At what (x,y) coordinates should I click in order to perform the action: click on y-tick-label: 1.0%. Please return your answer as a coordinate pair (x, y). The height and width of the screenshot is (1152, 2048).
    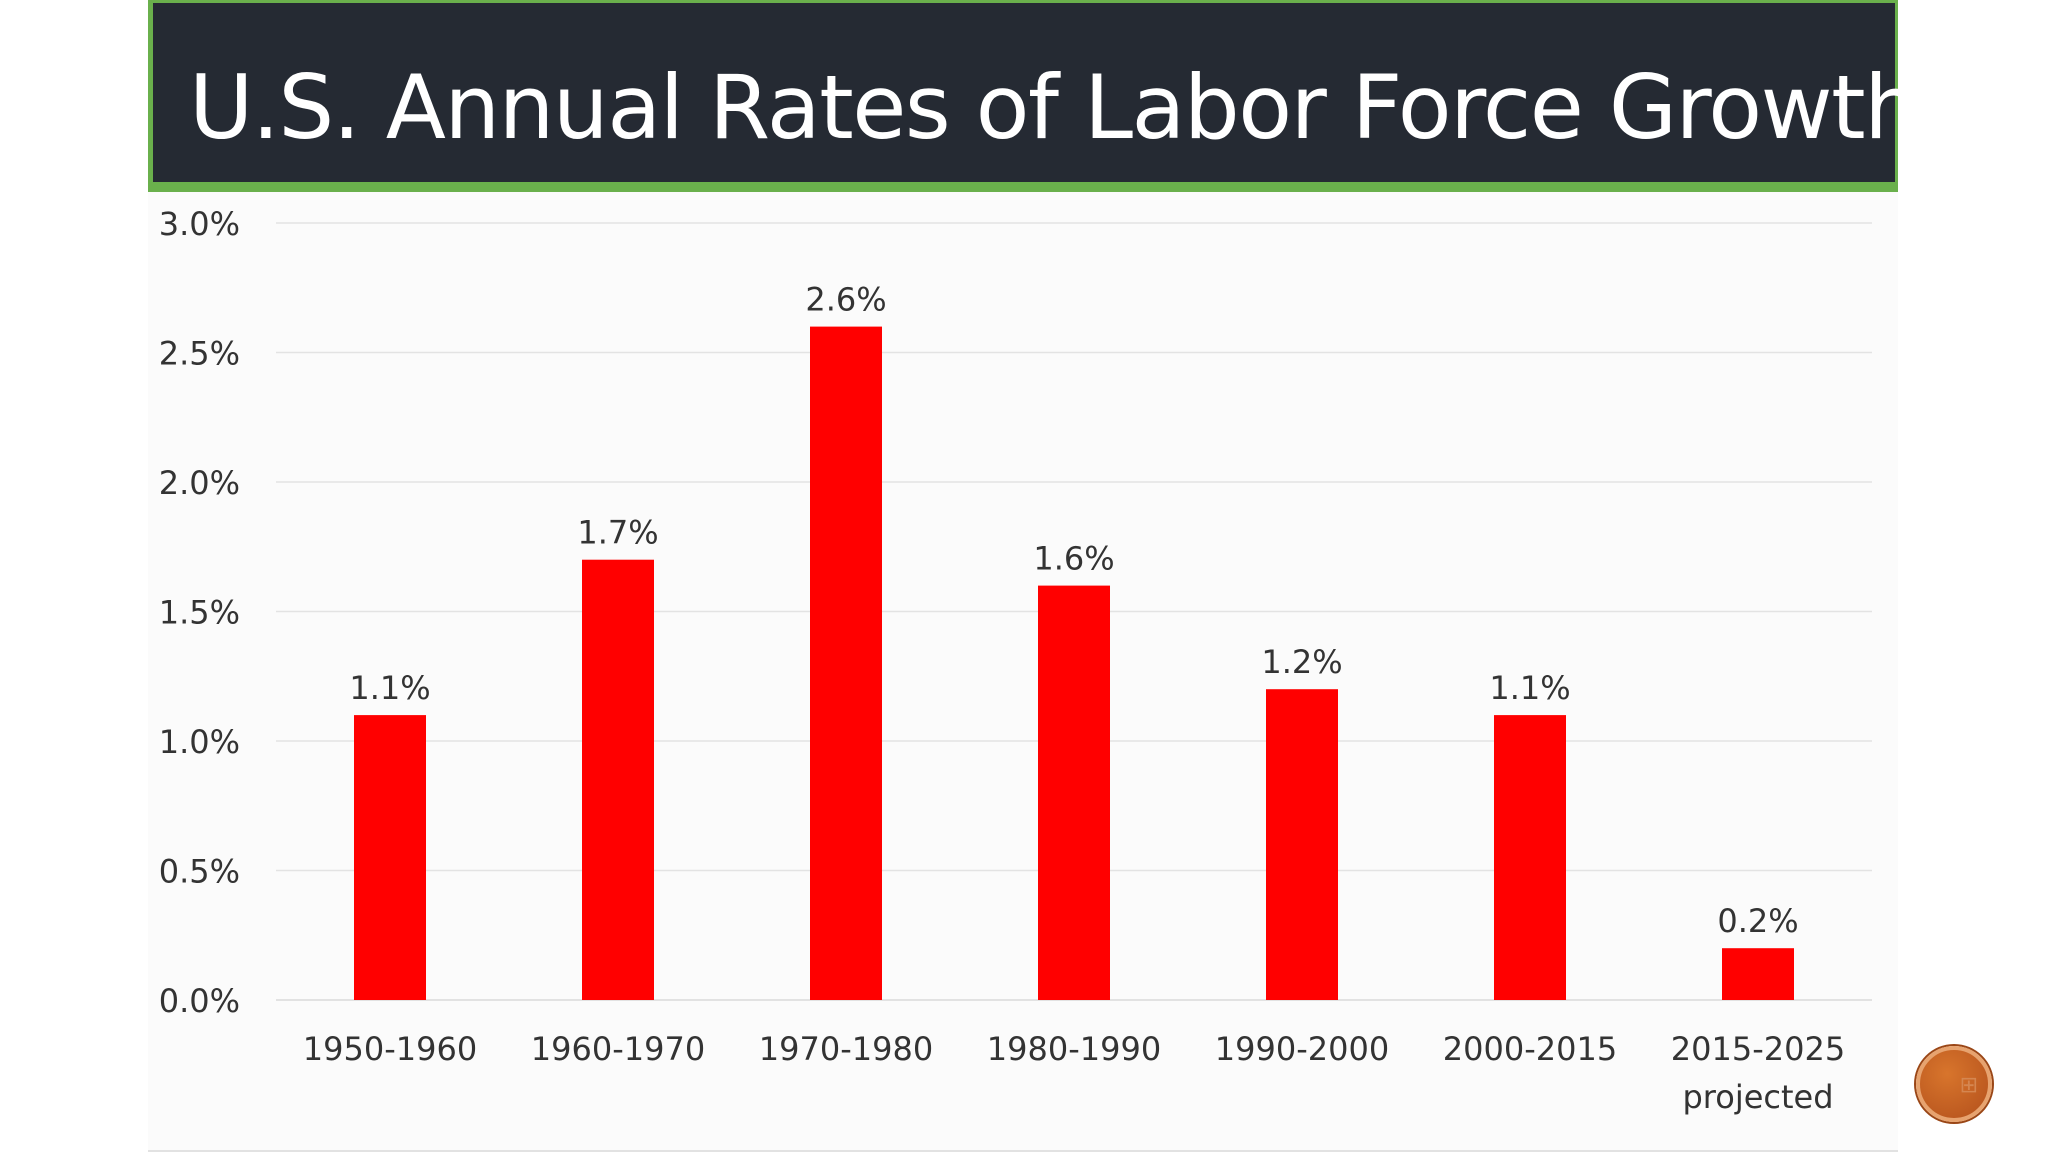
    Looking at the image, I should click on (199, 742).